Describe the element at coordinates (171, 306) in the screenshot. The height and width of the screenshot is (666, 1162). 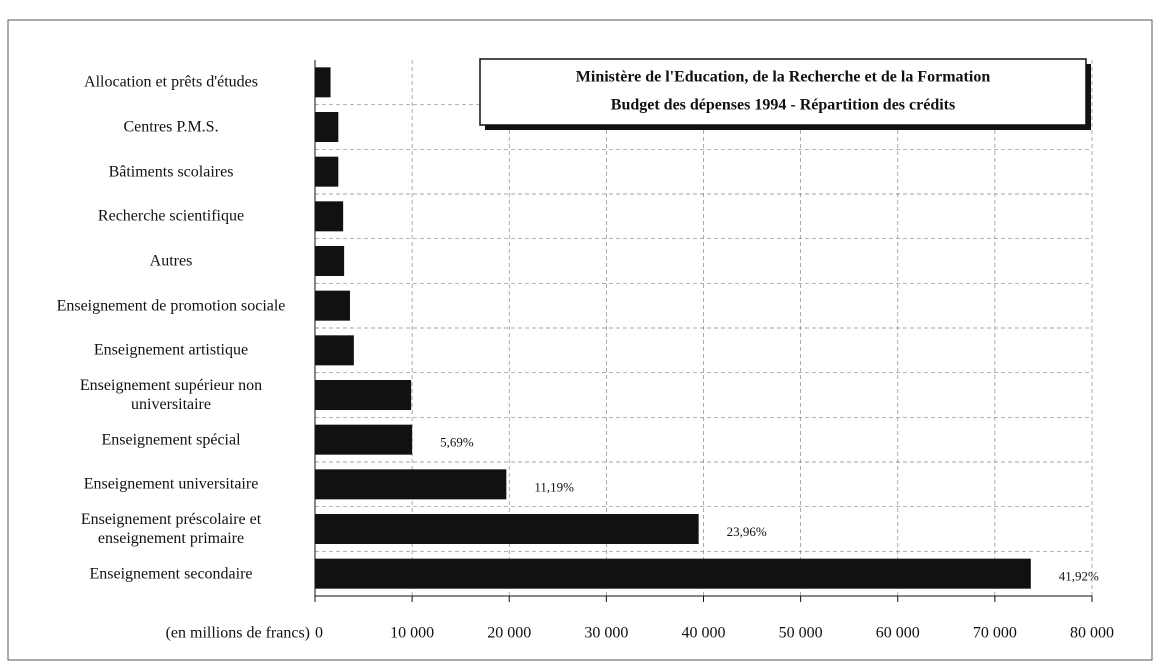
I see `y-tick-label: Enseignement de promotion sociale` at that location.